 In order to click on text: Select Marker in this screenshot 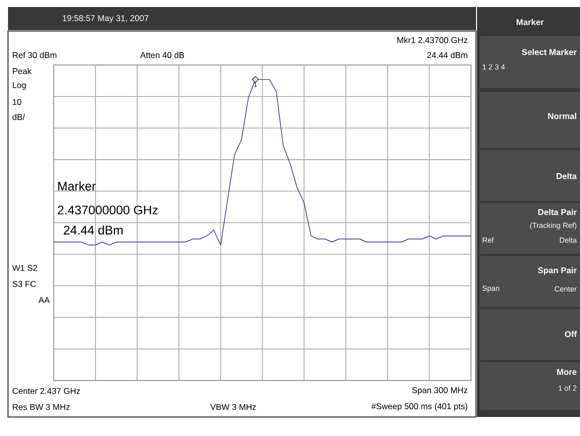, I will do `click(549, 52)`.